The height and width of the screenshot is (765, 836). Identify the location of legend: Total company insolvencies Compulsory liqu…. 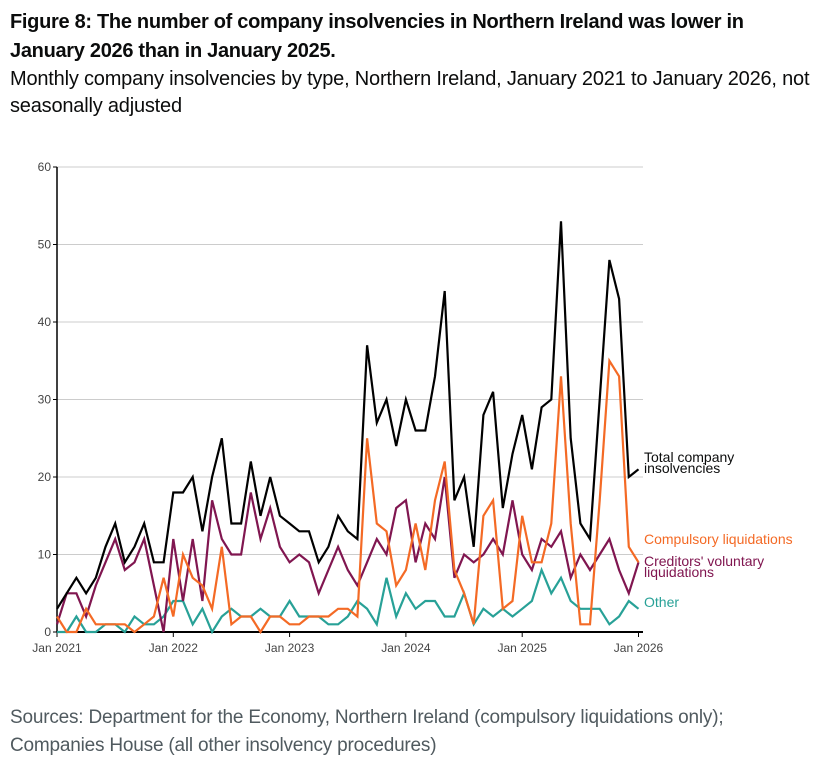
(718, 529).